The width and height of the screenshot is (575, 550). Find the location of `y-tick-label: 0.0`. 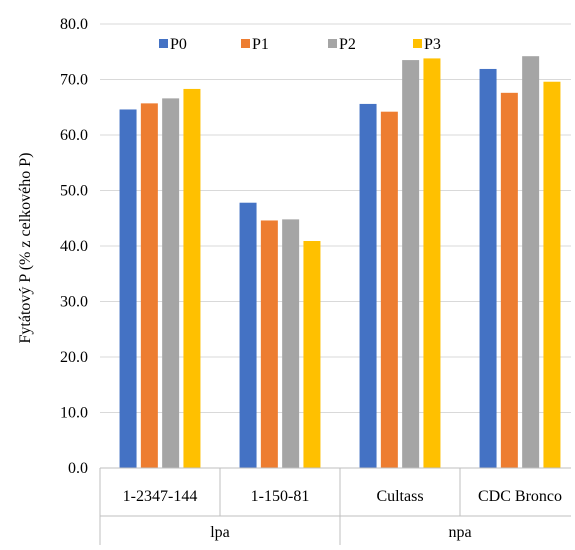

y-tick-label: 0.0 is located at coordinates (78, 468).